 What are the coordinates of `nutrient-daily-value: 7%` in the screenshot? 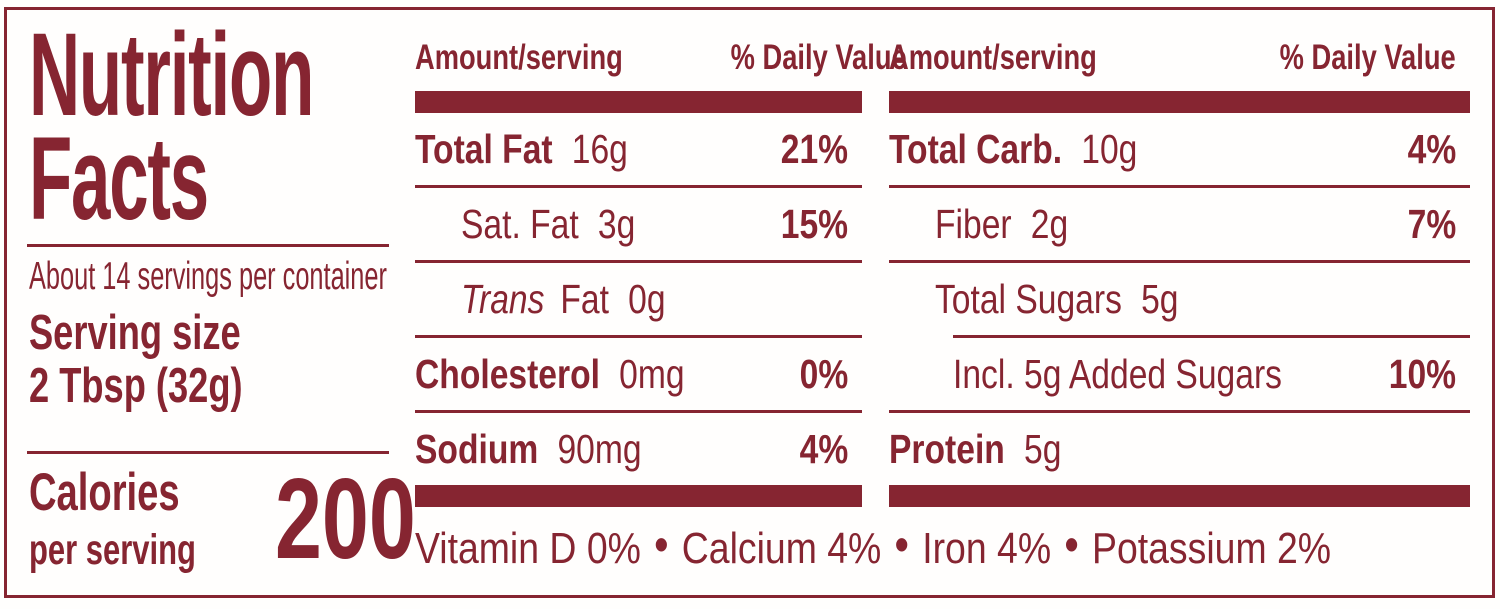 It's located at (1431, 223).